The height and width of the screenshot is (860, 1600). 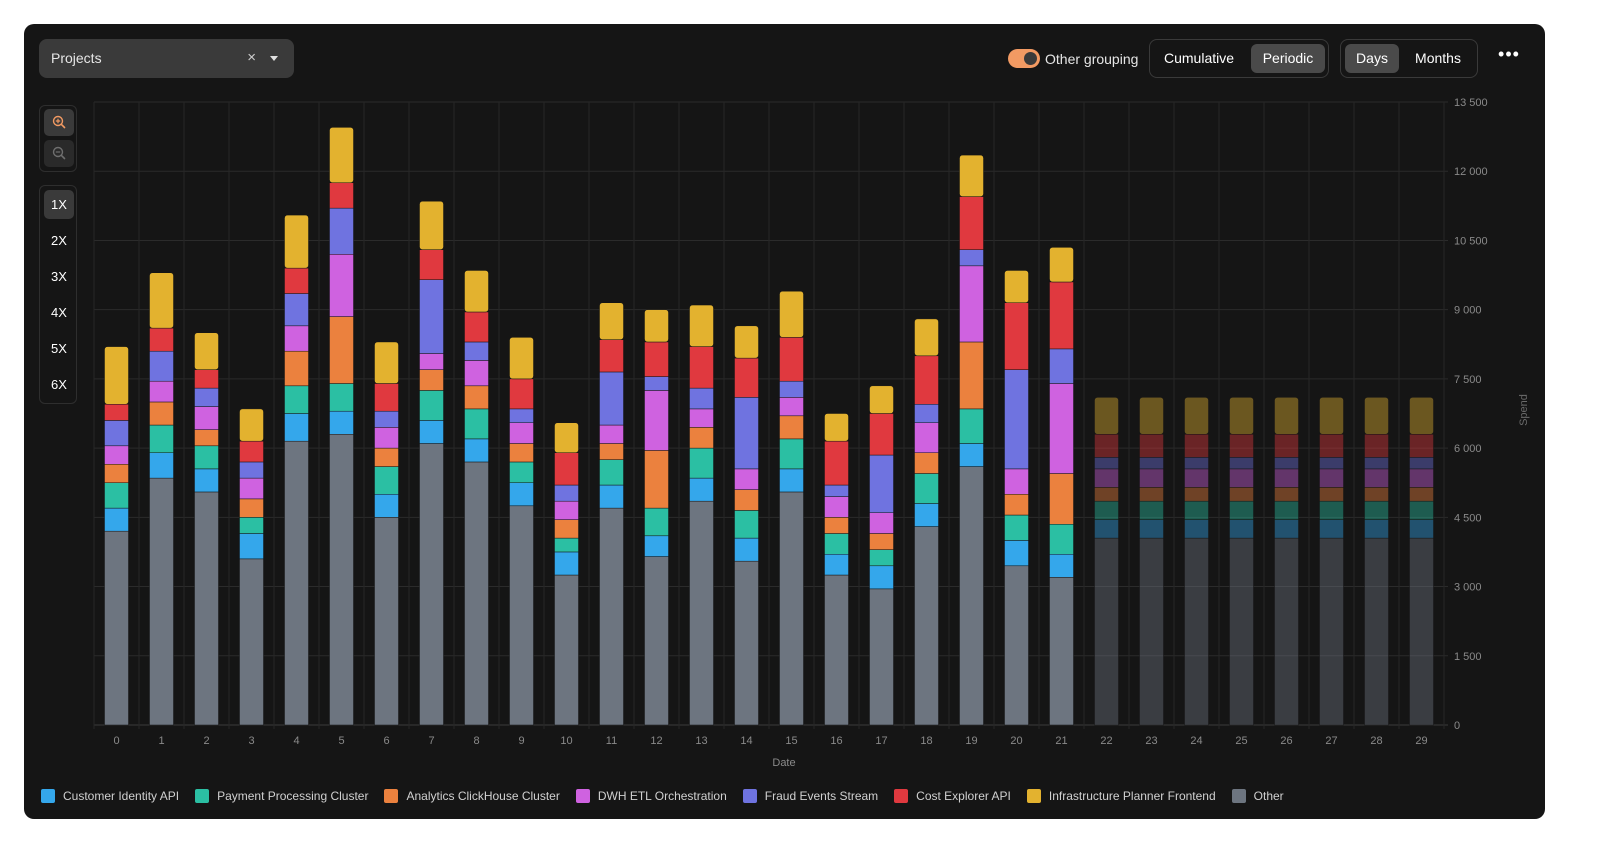 What do you see at coordinates (952, 796) in the screenshot?
I see `legend-item: Cost Explorer API` at bounding box center [952, 796].